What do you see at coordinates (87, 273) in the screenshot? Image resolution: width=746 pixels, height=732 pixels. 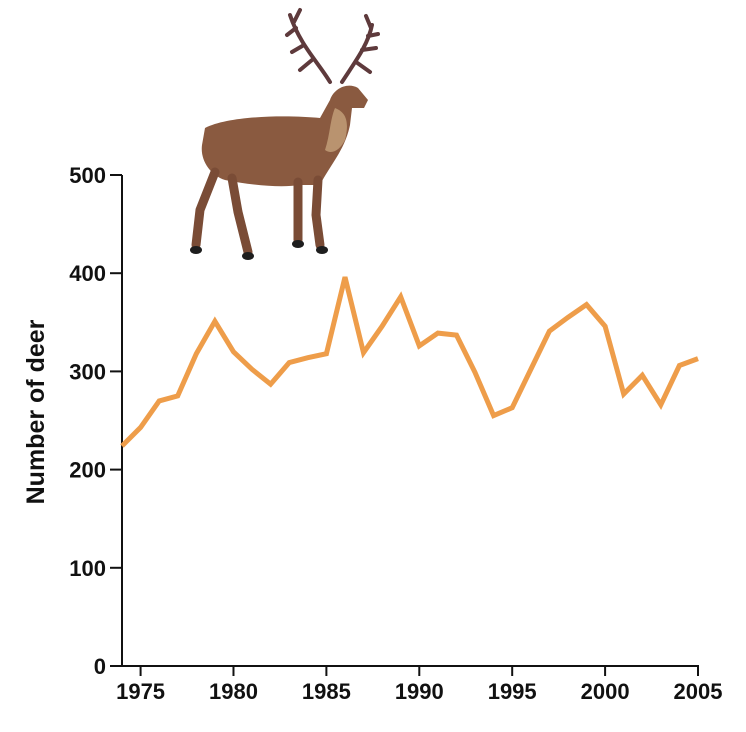 I see `y-tick-label: 400` at bounding box center [87, 273].